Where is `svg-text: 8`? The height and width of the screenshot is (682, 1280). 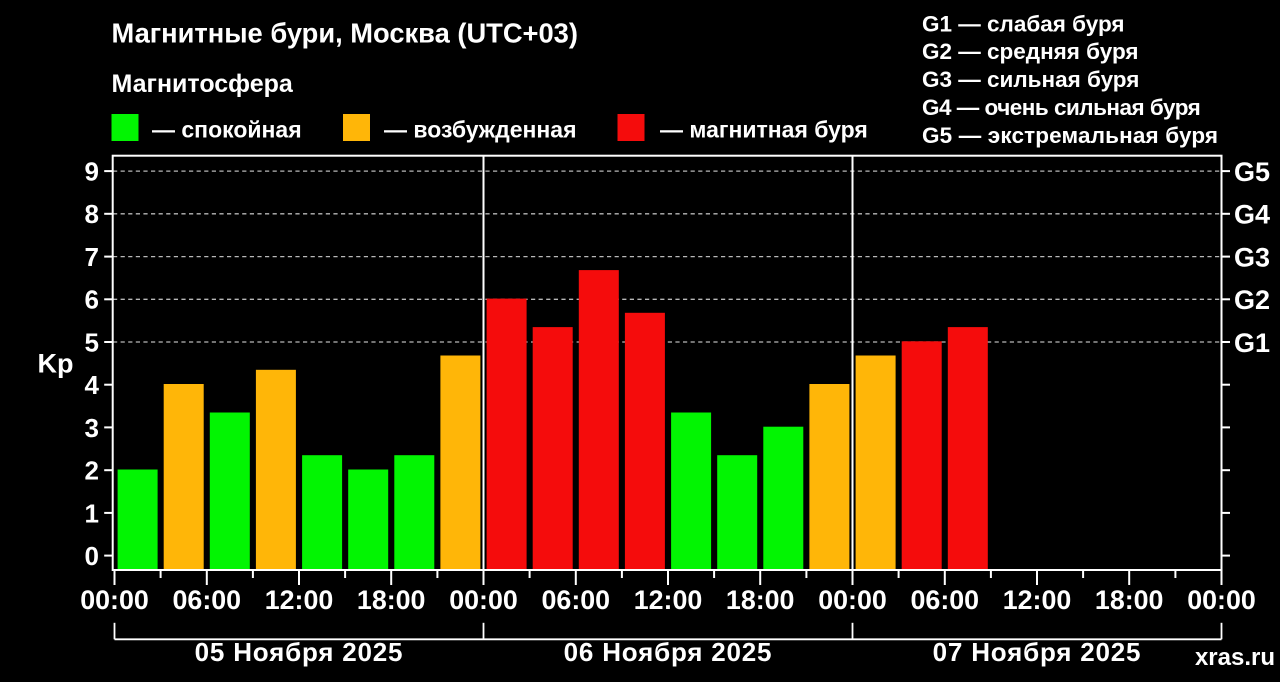 svg-text: 8 is located at coordinates (92, 214).